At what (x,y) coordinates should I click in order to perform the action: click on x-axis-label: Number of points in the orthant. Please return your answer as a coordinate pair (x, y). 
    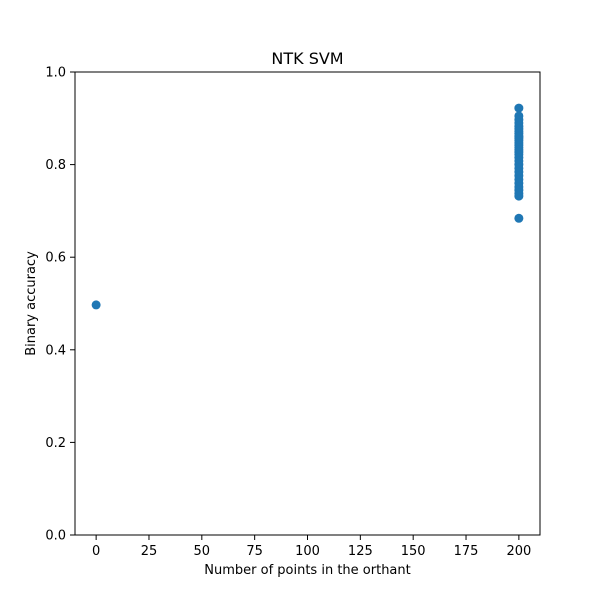
    Looking at the image, I should click on (307, 570).